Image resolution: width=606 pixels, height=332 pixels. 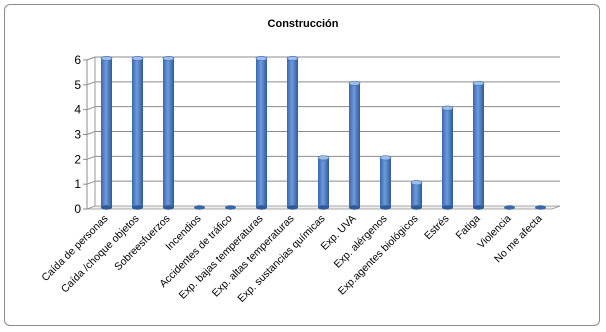 I want to click on y-tick-labels: 0 1 2 3 4 5 6, so click(x=77, y=134).